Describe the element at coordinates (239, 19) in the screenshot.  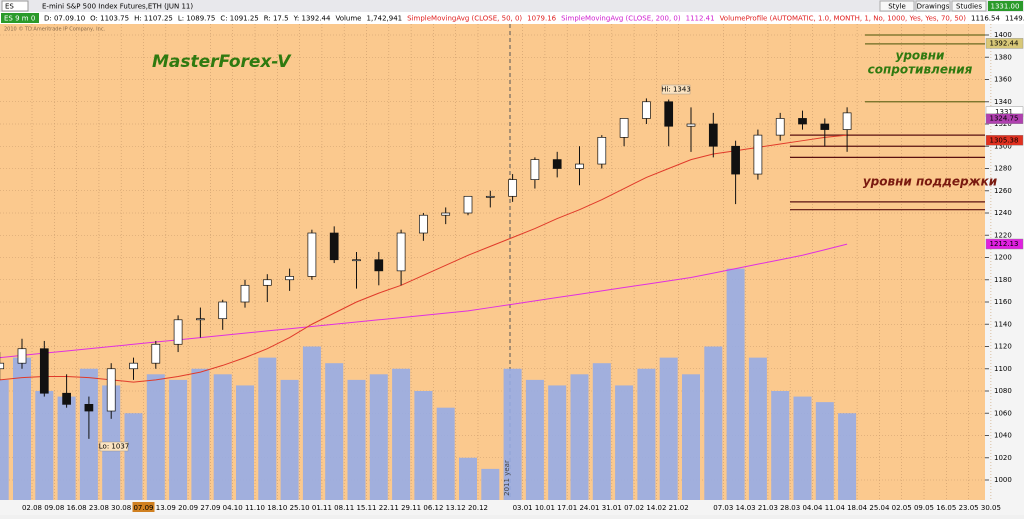
I see `header-item: C: 1091.25` at that location.